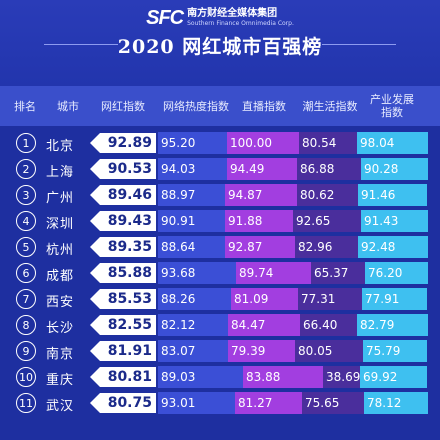 The height and width of the screenshot is (440, 440). I want to click on col-life: 潮生活指数, so click(330, 106).